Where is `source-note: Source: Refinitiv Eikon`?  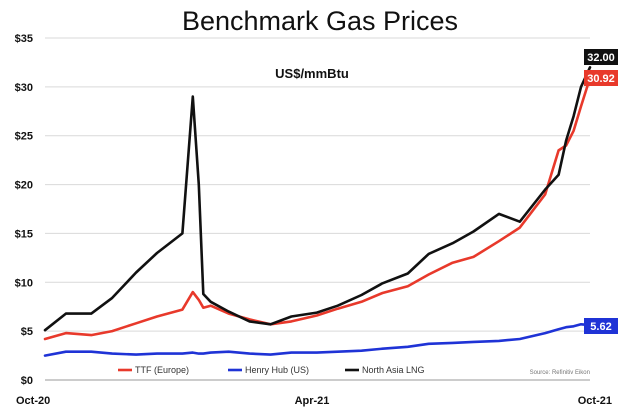
source-note: Source: Refinitiv Eikon is located at coordinates (560, 373).